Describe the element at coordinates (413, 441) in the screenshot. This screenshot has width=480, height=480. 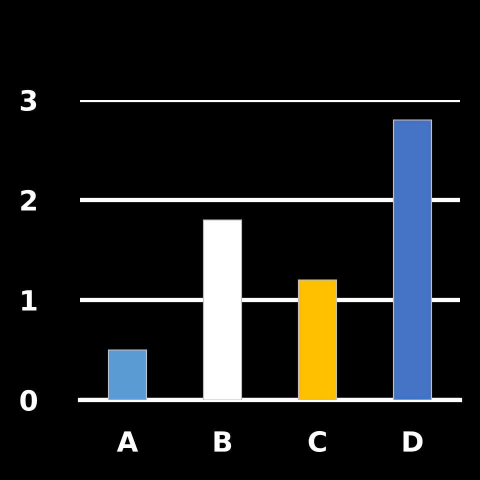
I see `x-tick-label: D` at that location.